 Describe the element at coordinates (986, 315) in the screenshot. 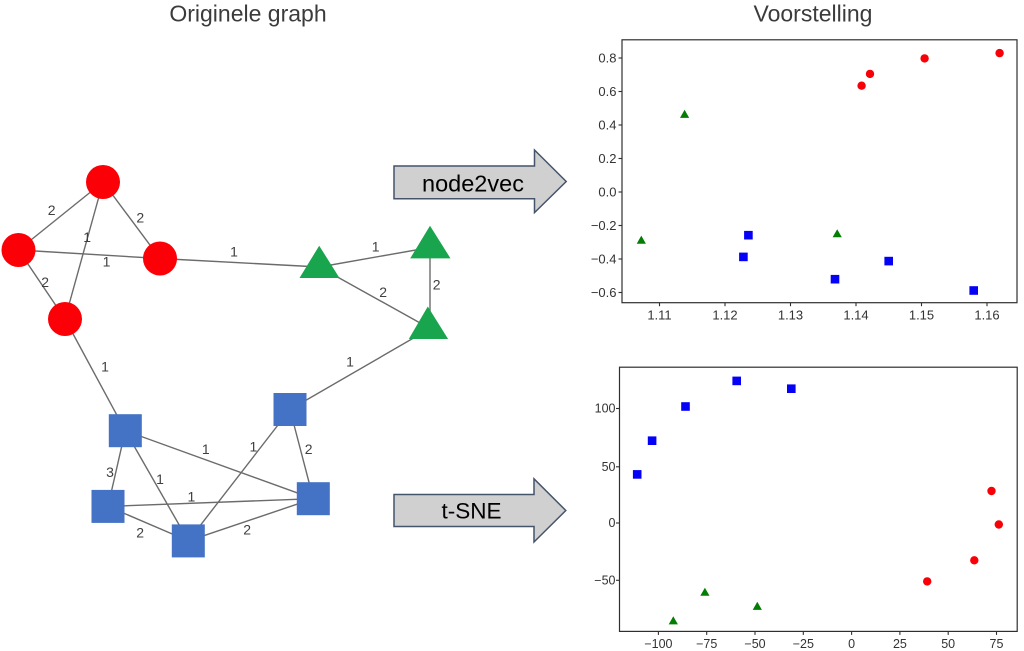

I see `svg-text: 1.16` at that location.